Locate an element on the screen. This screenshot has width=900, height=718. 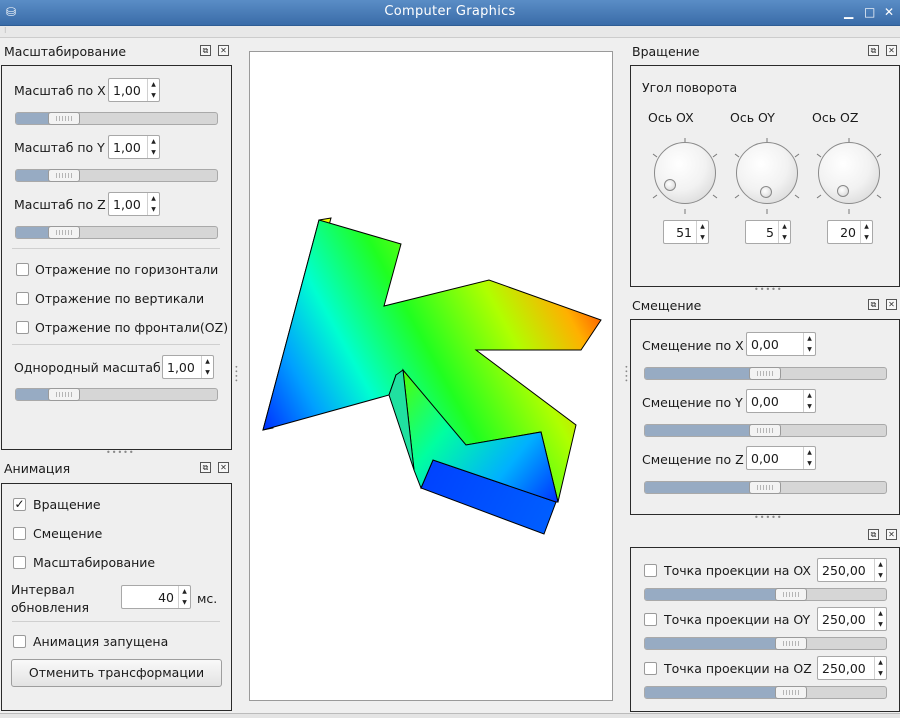
window-menu-icon: ⛁ is located at coordinates (11, 12).